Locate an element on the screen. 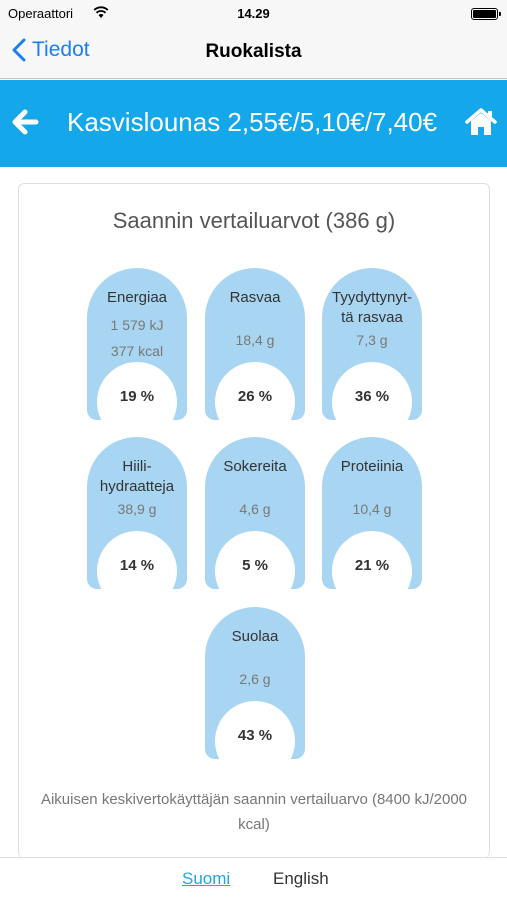 Image resolution: width=507 pixels, height=900 pixels. meal-title: Kasvislounas 2,55€/5,10€/7,40€ is located at coordinates (252, 122).